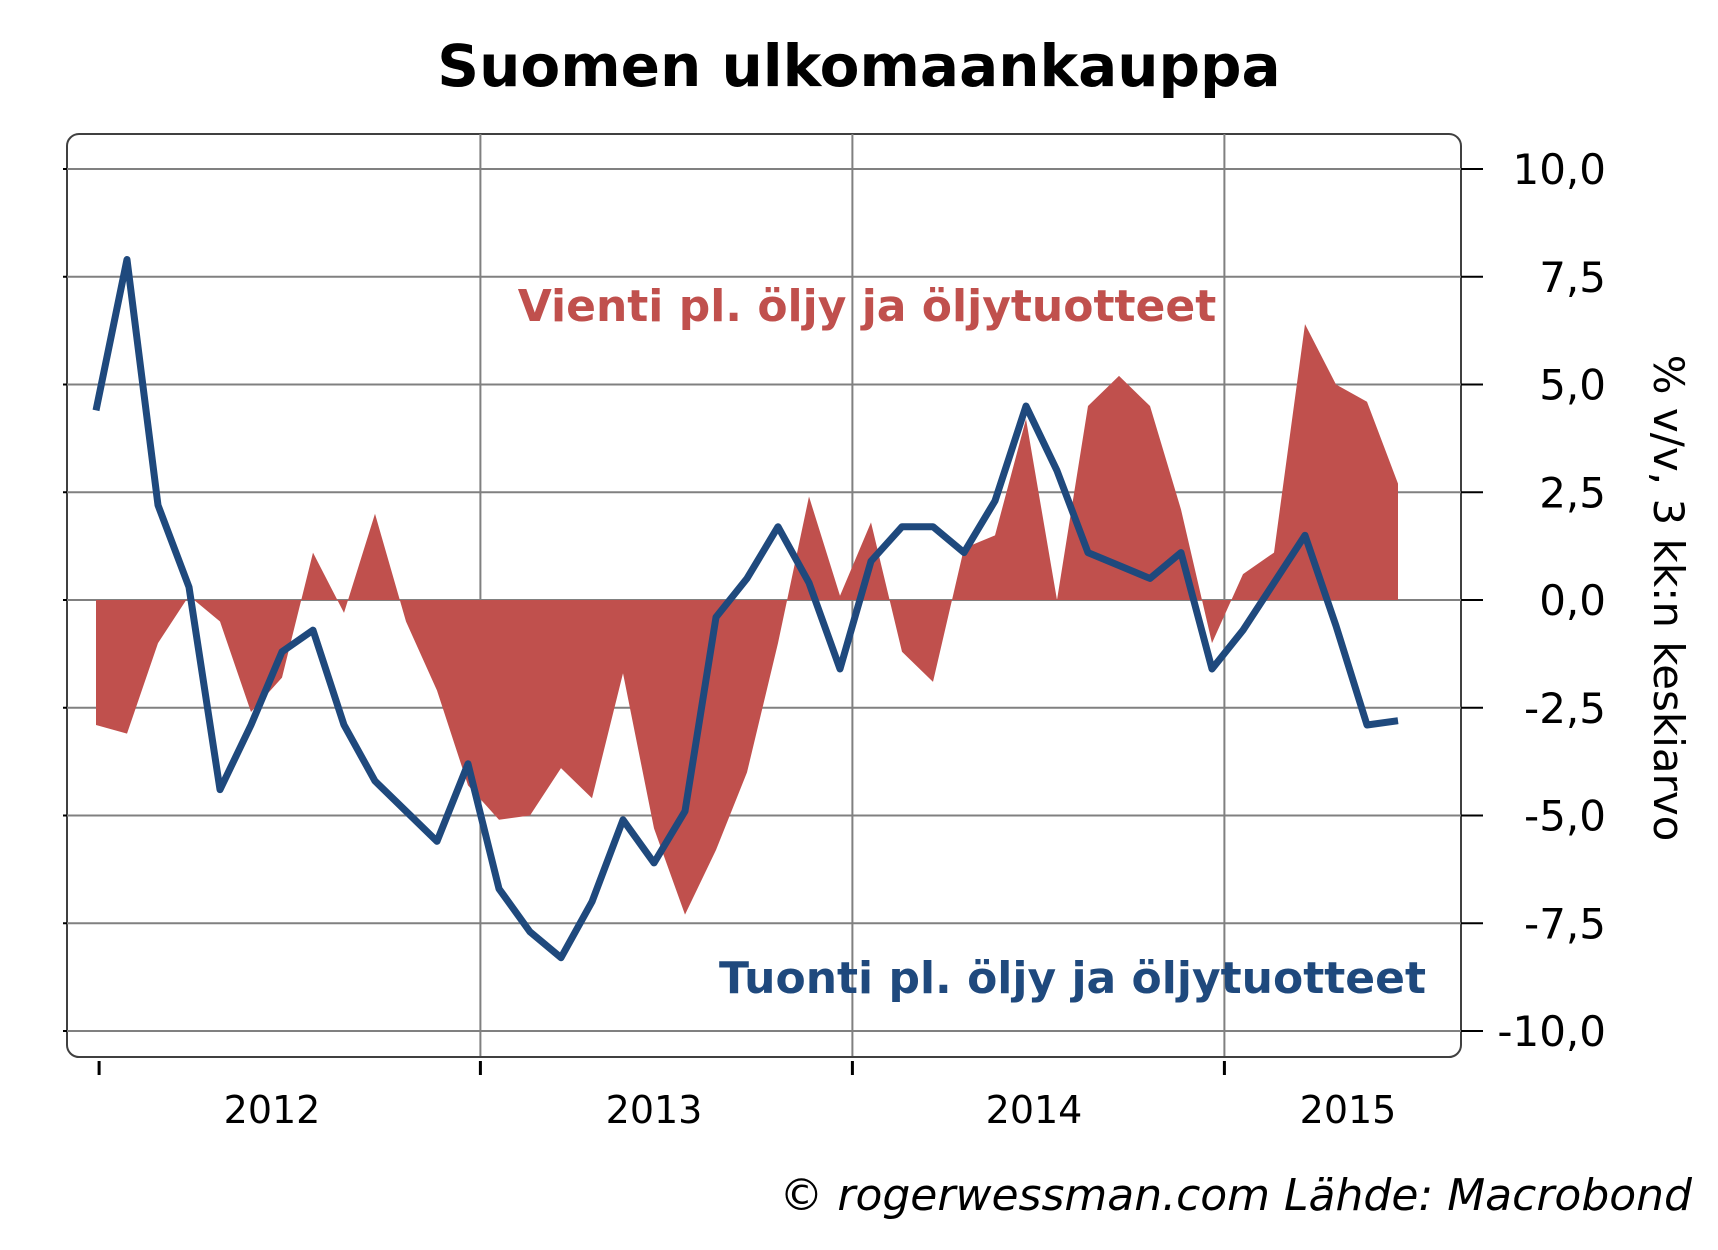 This screenshot has height=1250, width=1718. I want to click on x-tick-label: 2015, so click(1348, 1110).